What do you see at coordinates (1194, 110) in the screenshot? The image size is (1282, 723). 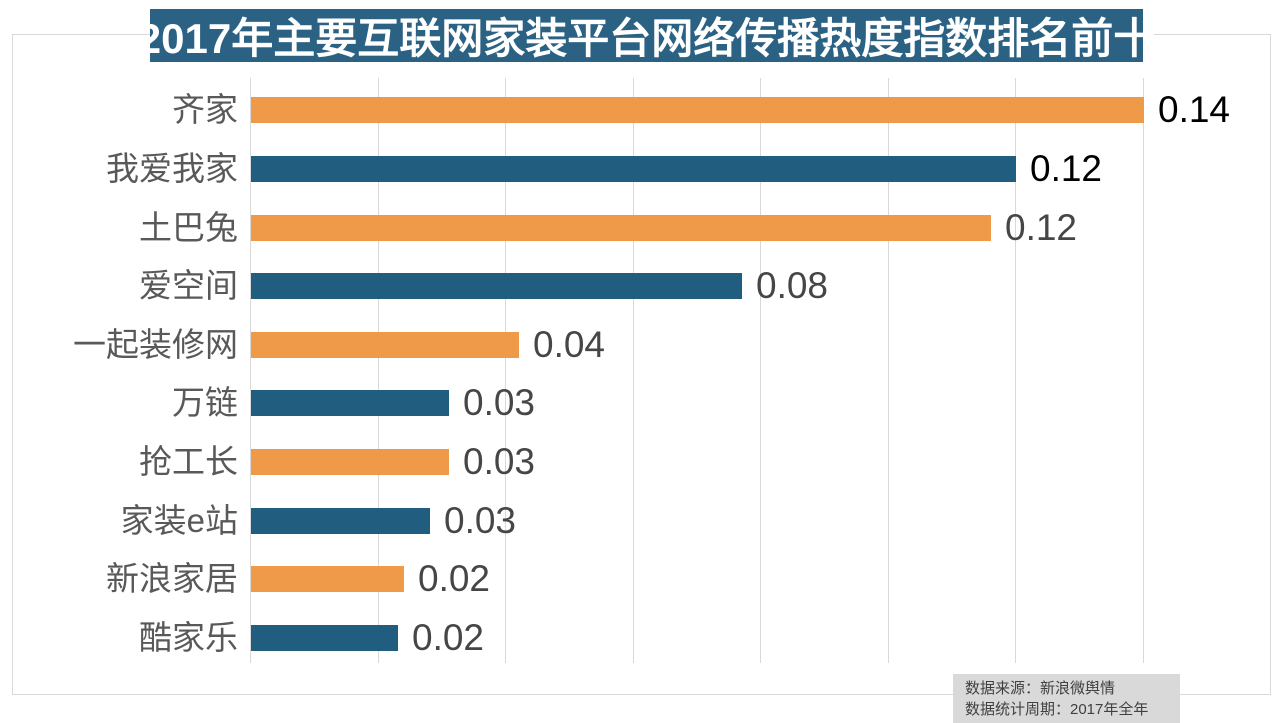 I see `value-label: 0.14` at bounding box center [1194, 110].